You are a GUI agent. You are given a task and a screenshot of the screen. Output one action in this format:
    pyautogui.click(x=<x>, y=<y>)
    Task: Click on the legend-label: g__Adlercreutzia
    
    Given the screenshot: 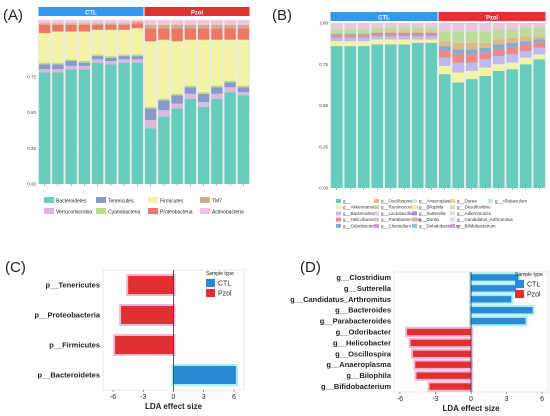 What is the action you would take?
    pyautogui.click(x=474, y=213)
    